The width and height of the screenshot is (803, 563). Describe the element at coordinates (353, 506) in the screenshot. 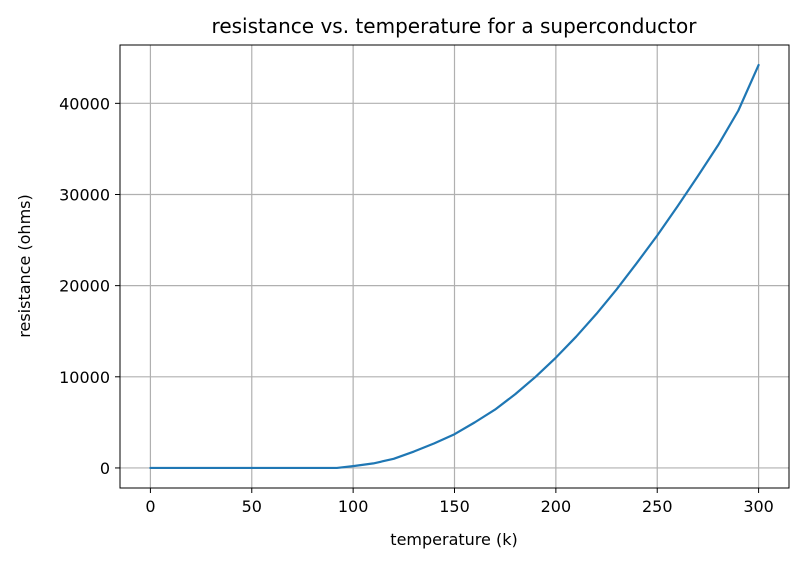

I see `x-tick-label-2: 100` at that location.